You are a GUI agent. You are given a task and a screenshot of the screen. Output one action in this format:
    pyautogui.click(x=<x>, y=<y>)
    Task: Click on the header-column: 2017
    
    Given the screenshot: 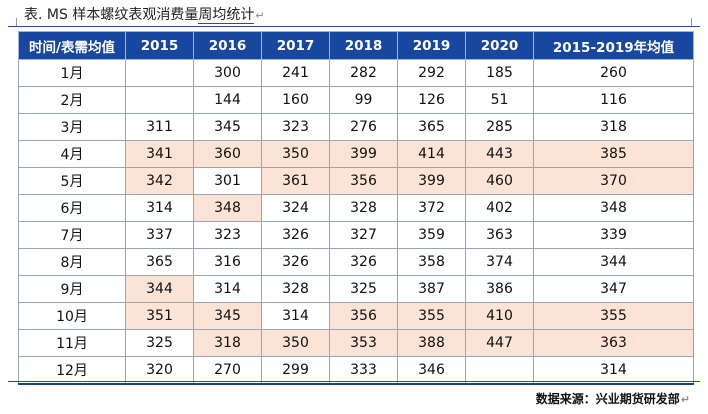 What is the action you would take?
    pyautogui.click(x=295, y=45)
    